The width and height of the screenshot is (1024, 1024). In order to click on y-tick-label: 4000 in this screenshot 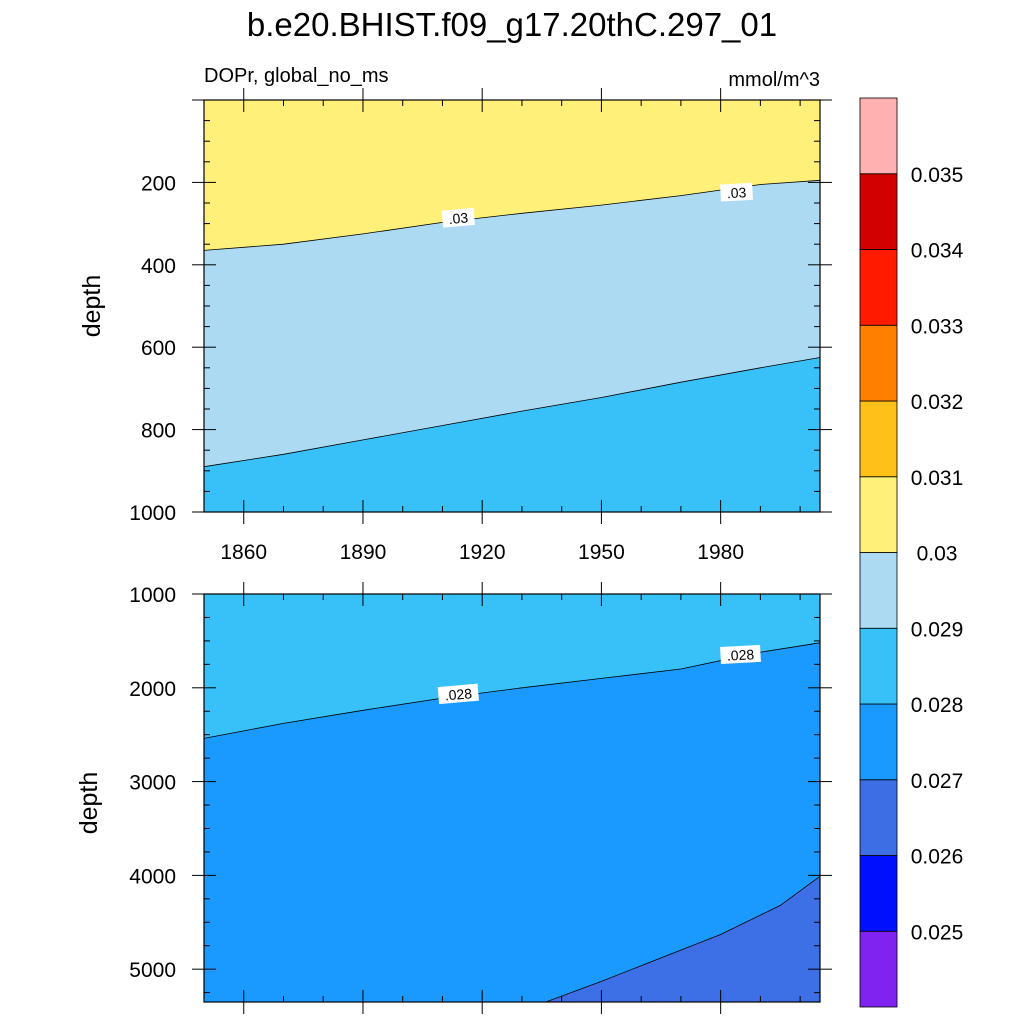, I will do `click(152, 876)`.